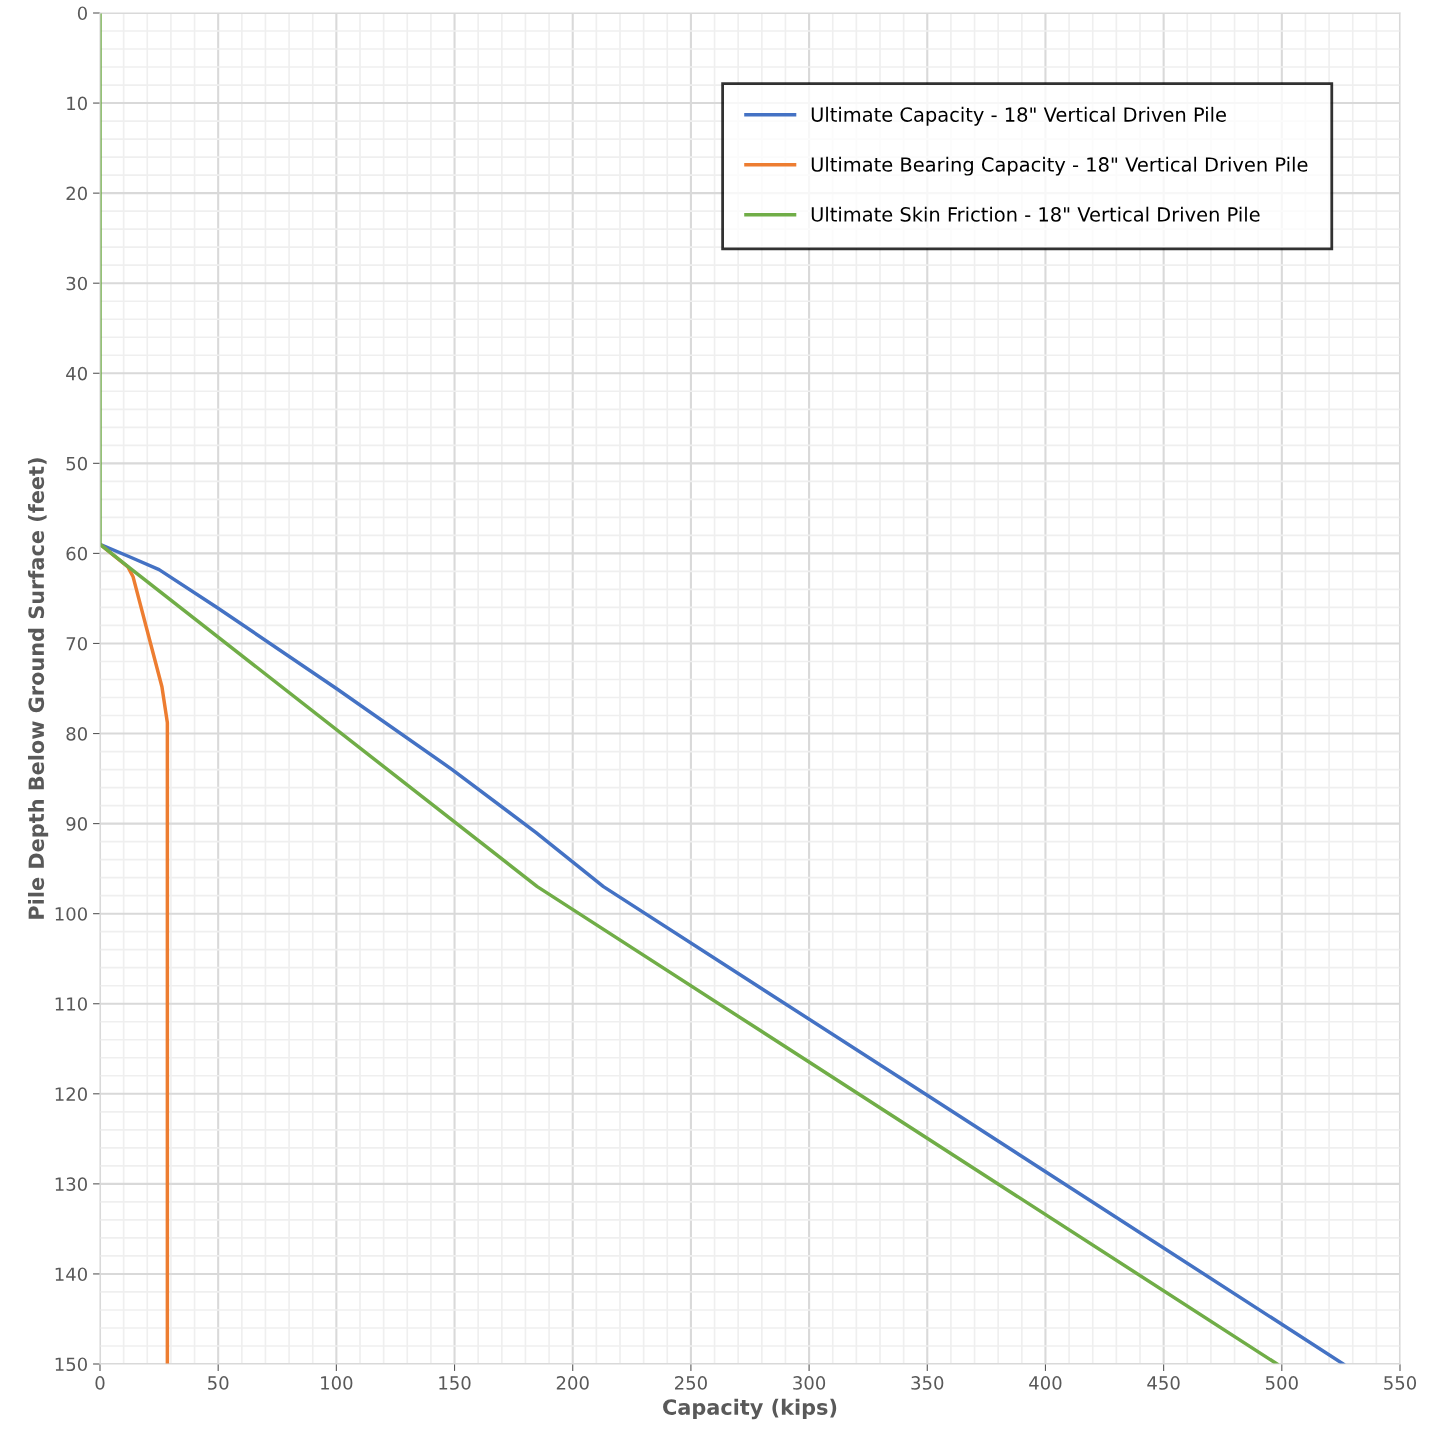 This screenshot has width=1436, height=1443. What do you see at coordinates (76, 193) in the screenshot?
I see `y-tick-label: 20` at bounding box center [76, 193].